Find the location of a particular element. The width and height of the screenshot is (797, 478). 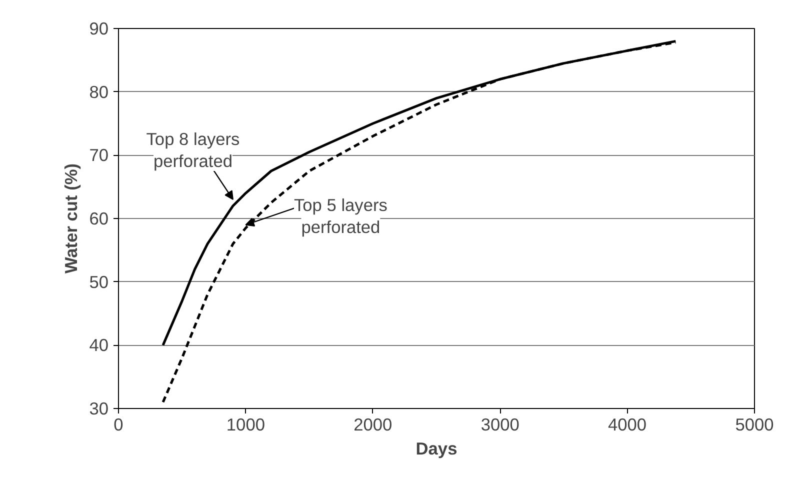

x-tick-label: 5000 is located at coordinates (754, 424).